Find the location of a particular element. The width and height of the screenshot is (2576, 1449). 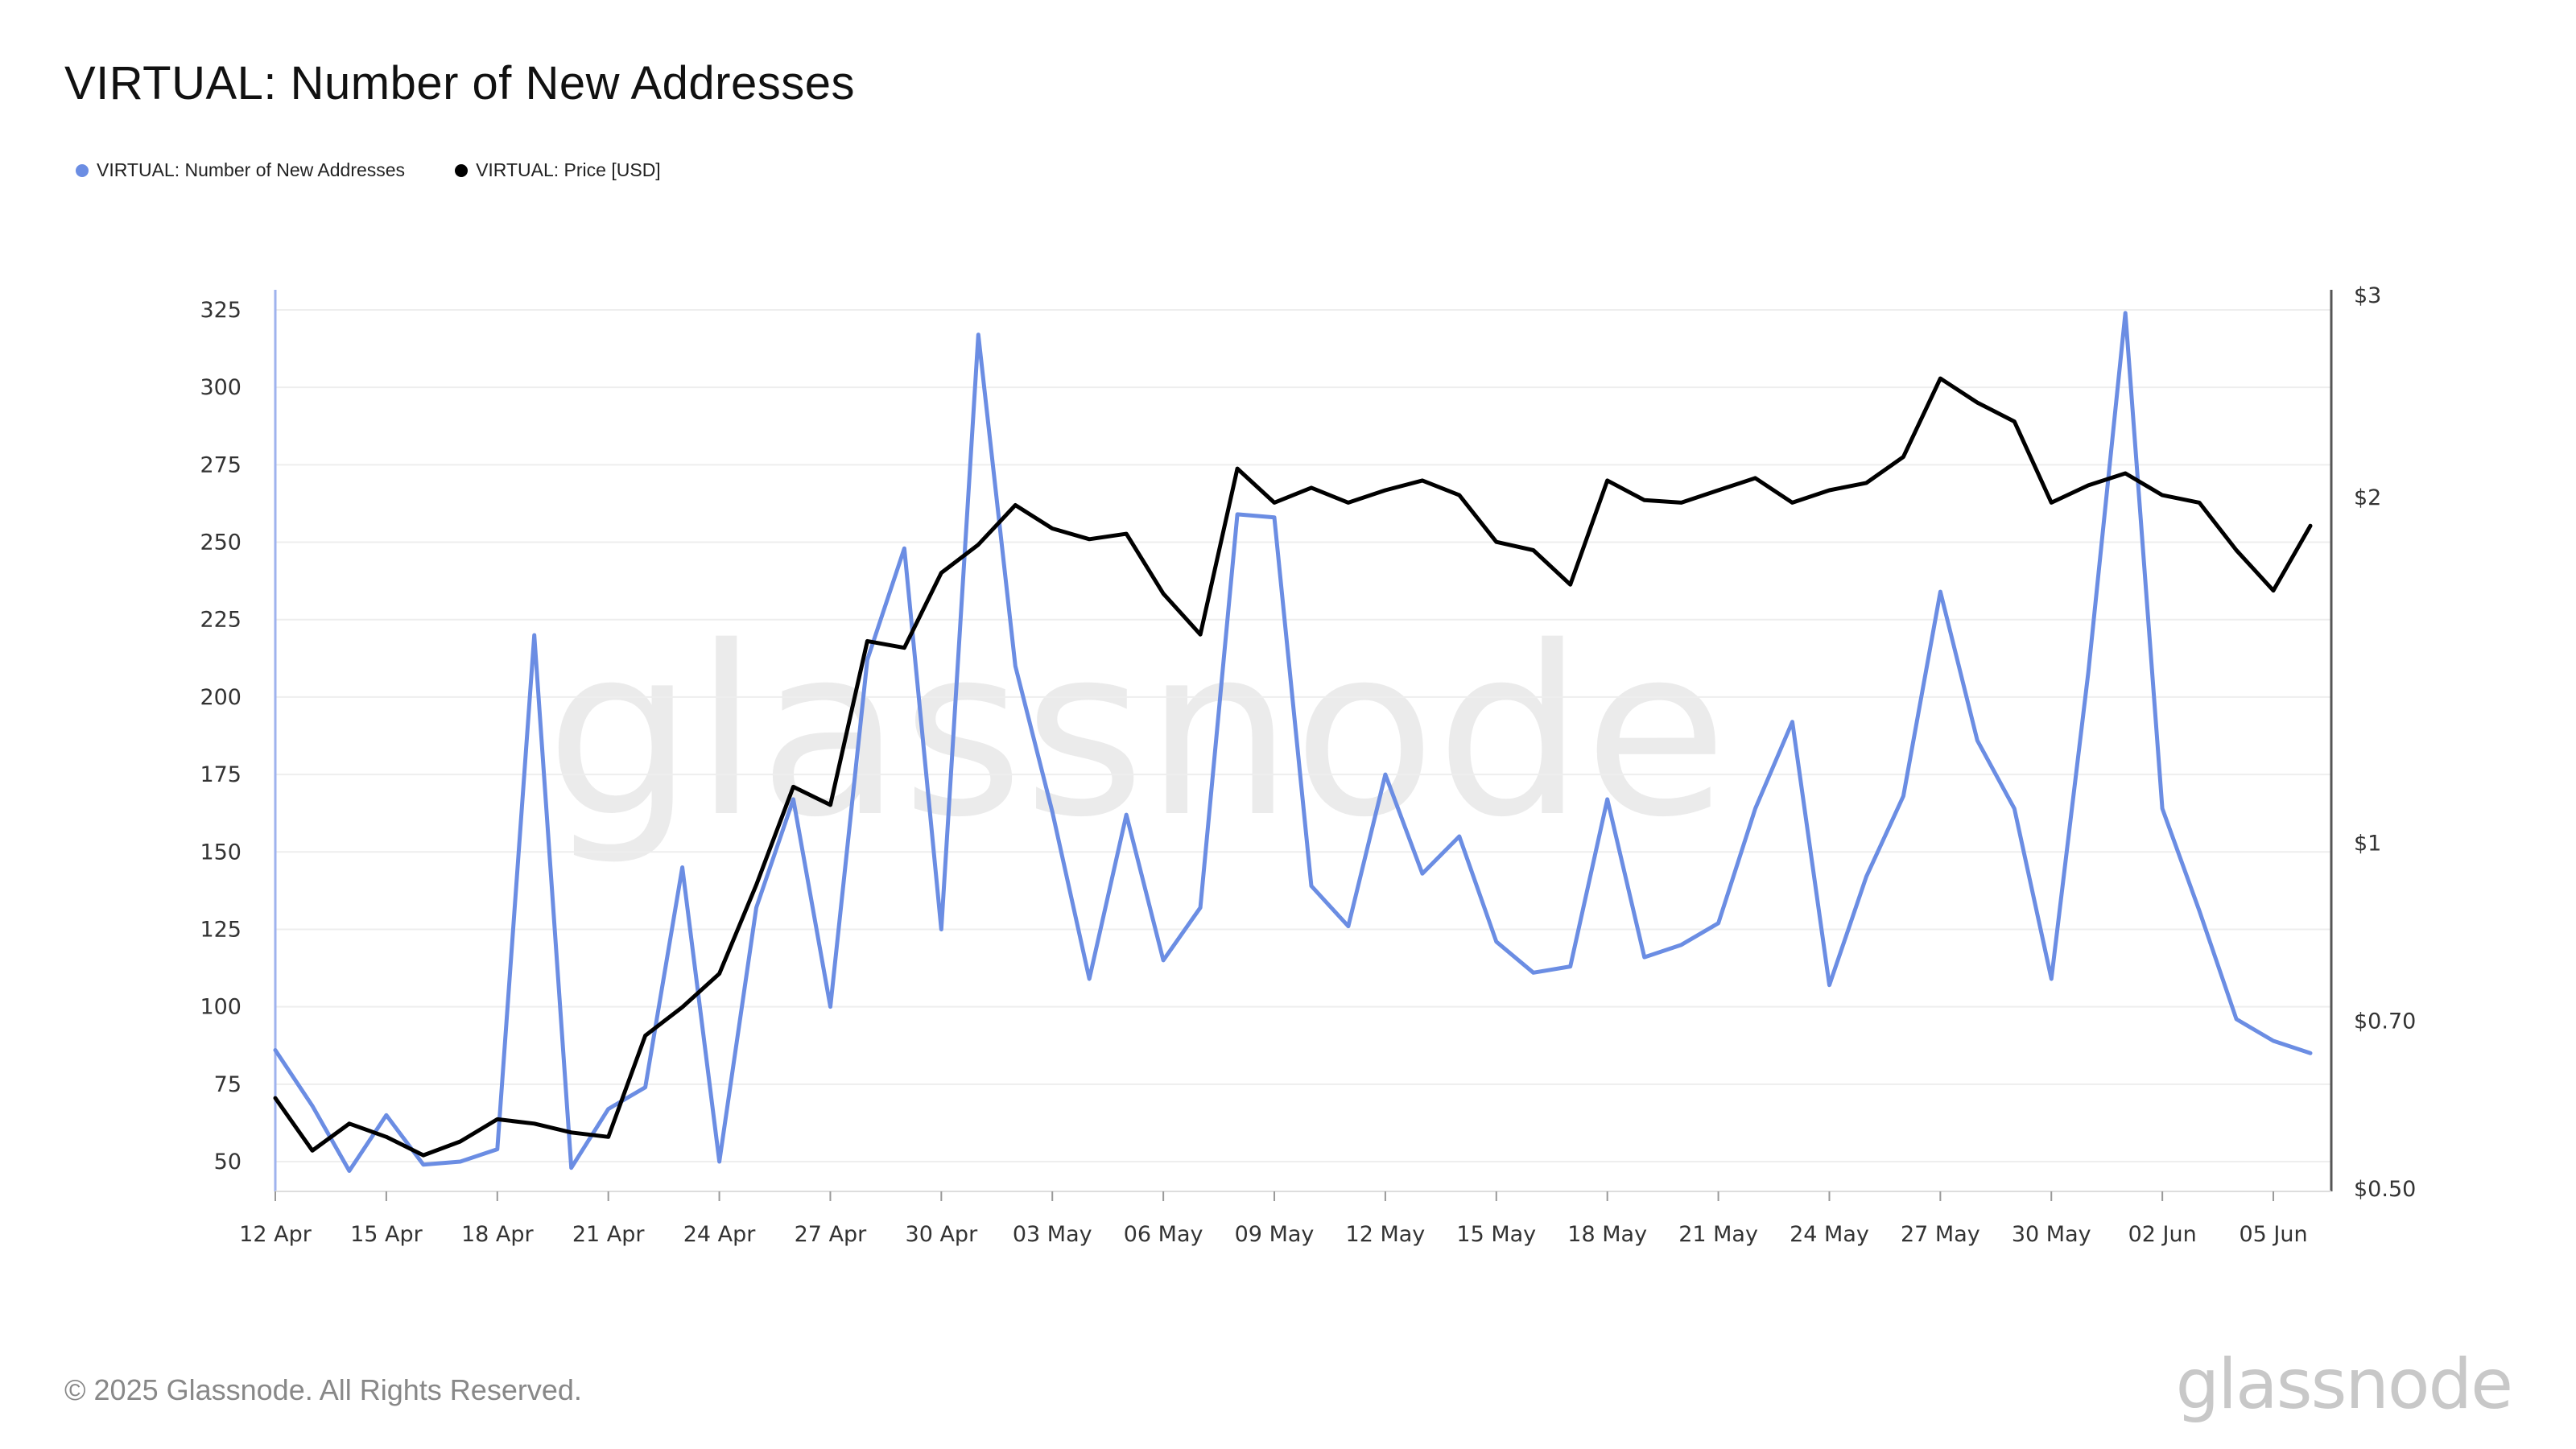

x-tick-label: 24 May is located at coordinates (1829, 1234).